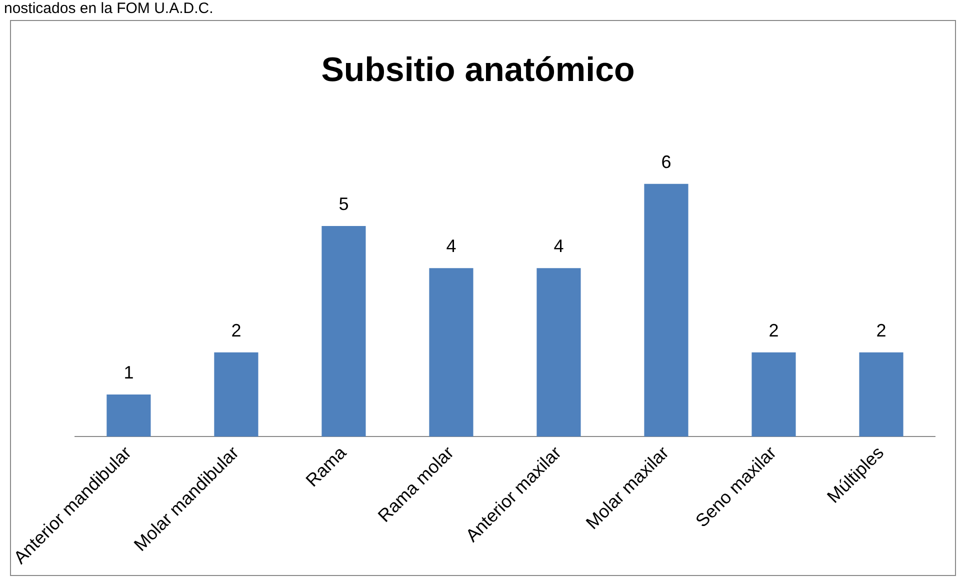 The image size is (958, 580). Describe the element at coordinates (109, 8) in the screenshot. I see `text: nosticados en la FOM U.A.D.C.` at that location.